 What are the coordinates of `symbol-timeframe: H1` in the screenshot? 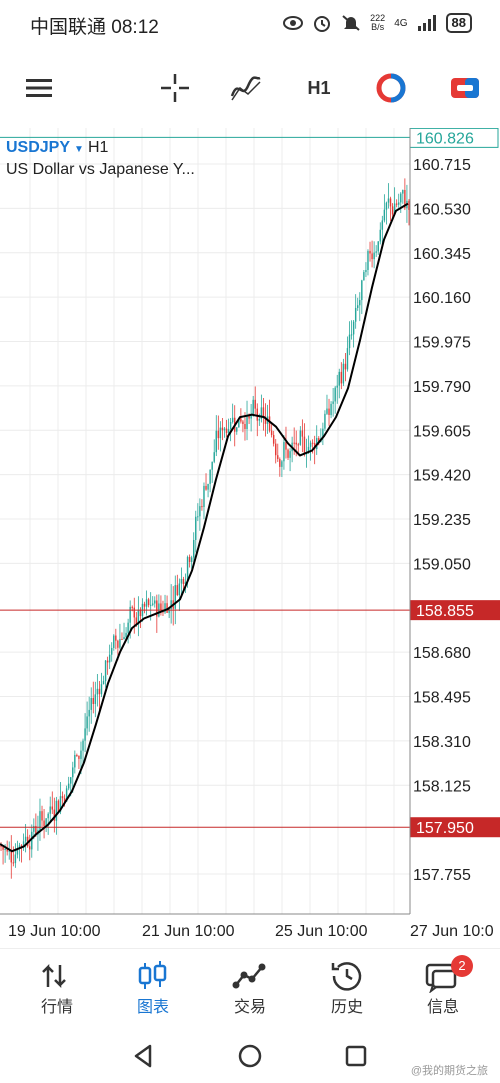 It's located at (98, 147).